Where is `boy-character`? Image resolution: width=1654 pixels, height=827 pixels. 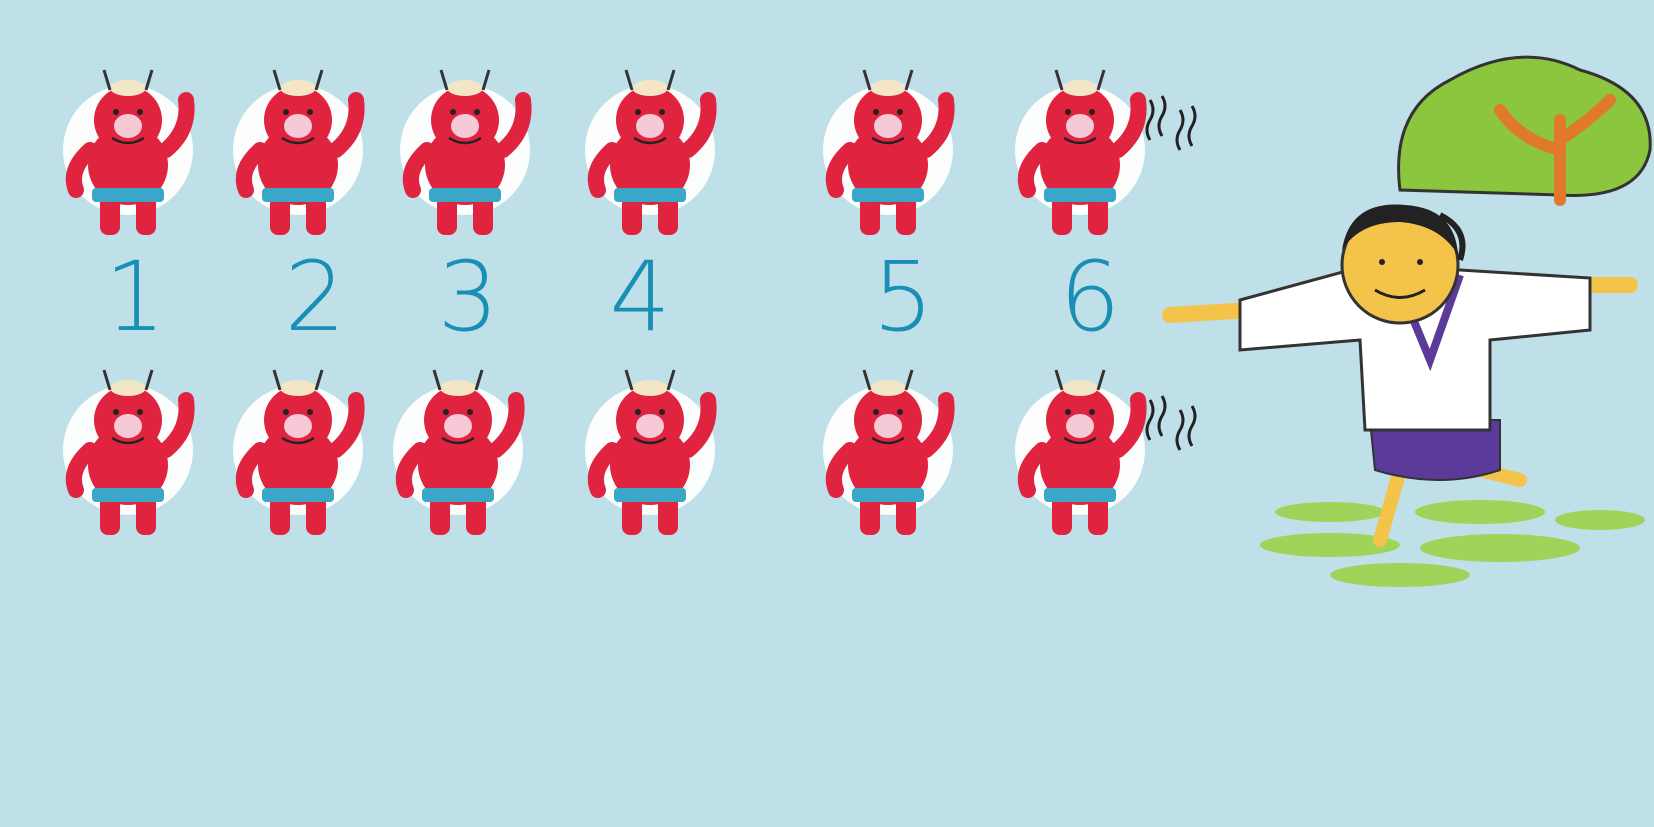
boy-character is located at coordinates (1400, 375).